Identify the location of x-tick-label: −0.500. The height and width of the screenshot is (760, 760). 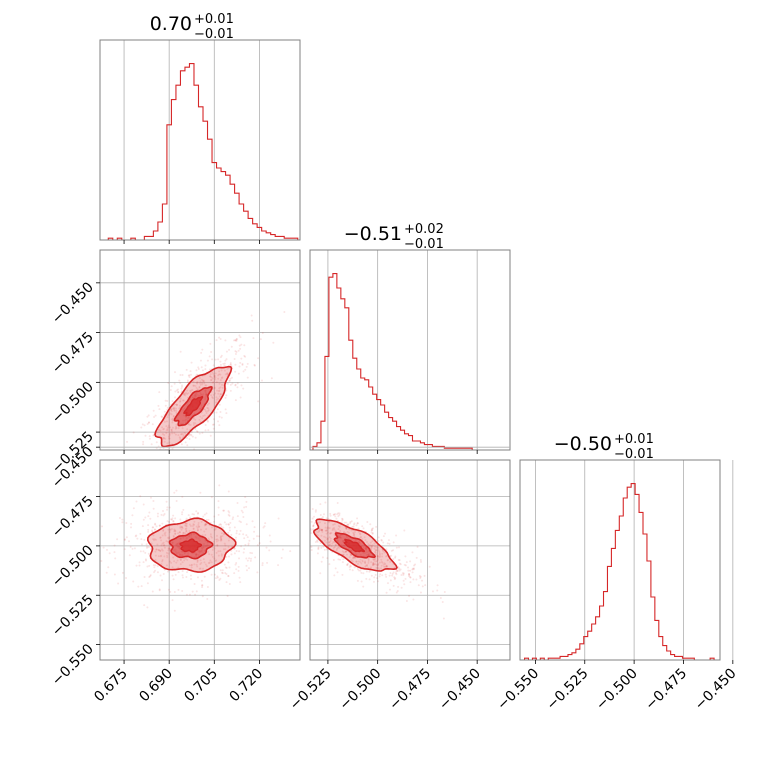
(617, 690).